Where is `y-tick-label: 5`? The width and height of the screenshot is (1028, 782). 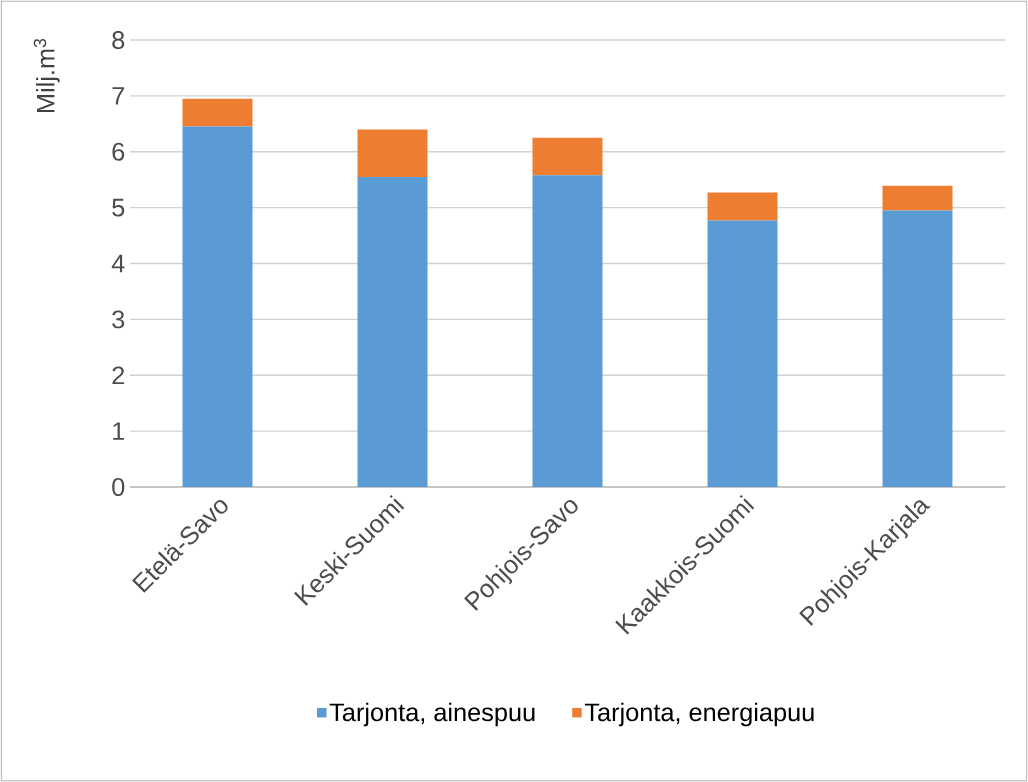 y-tick-label: 5 is located at coordinates (118, 207).